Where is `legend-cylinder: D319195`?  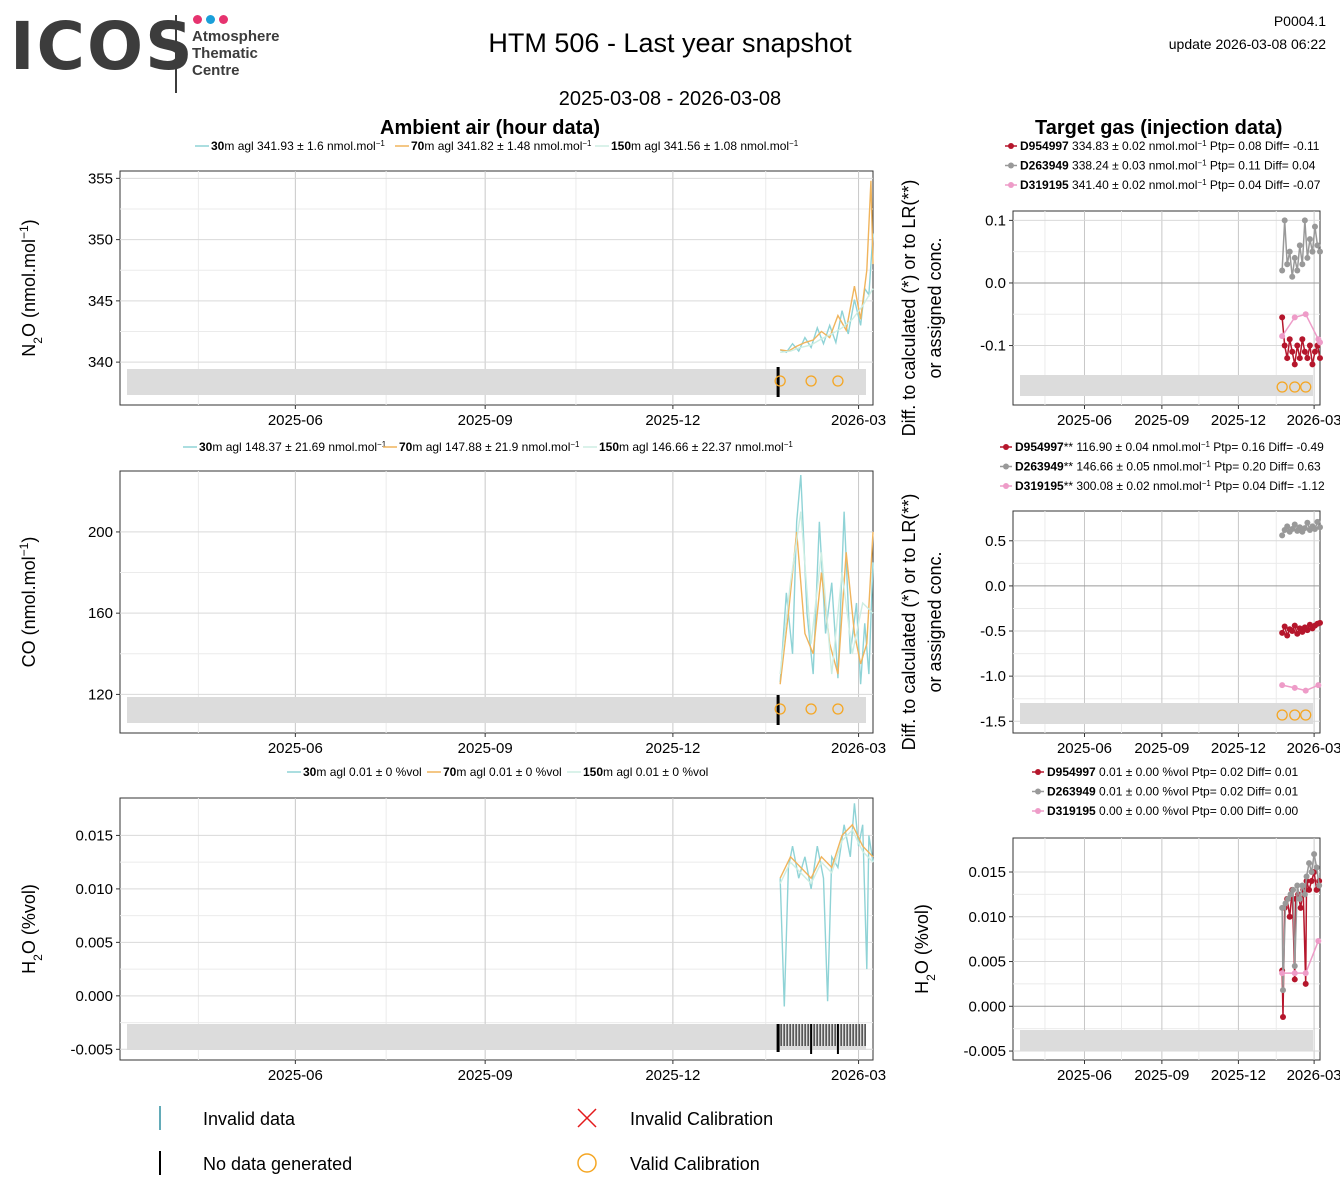 legend-cylinder: D319195 is located at coordinates (1044, 185).